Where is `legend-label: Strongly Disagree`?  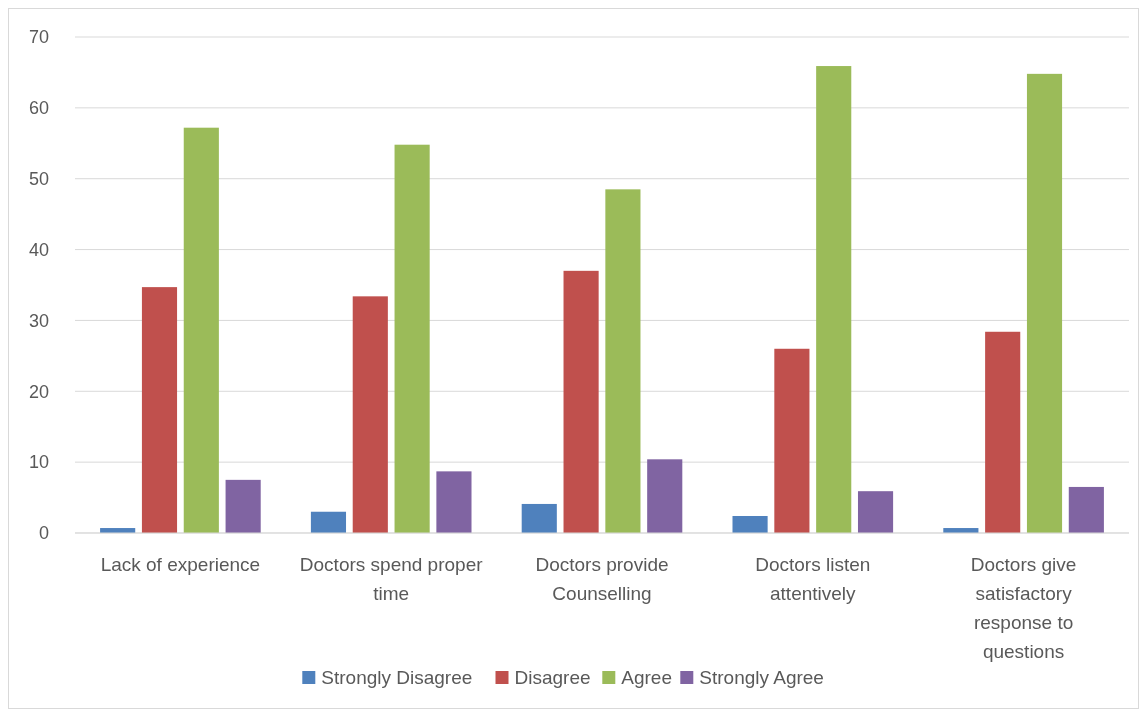
legend-label: Strongly Disagree is located at coordinates (397, 677).